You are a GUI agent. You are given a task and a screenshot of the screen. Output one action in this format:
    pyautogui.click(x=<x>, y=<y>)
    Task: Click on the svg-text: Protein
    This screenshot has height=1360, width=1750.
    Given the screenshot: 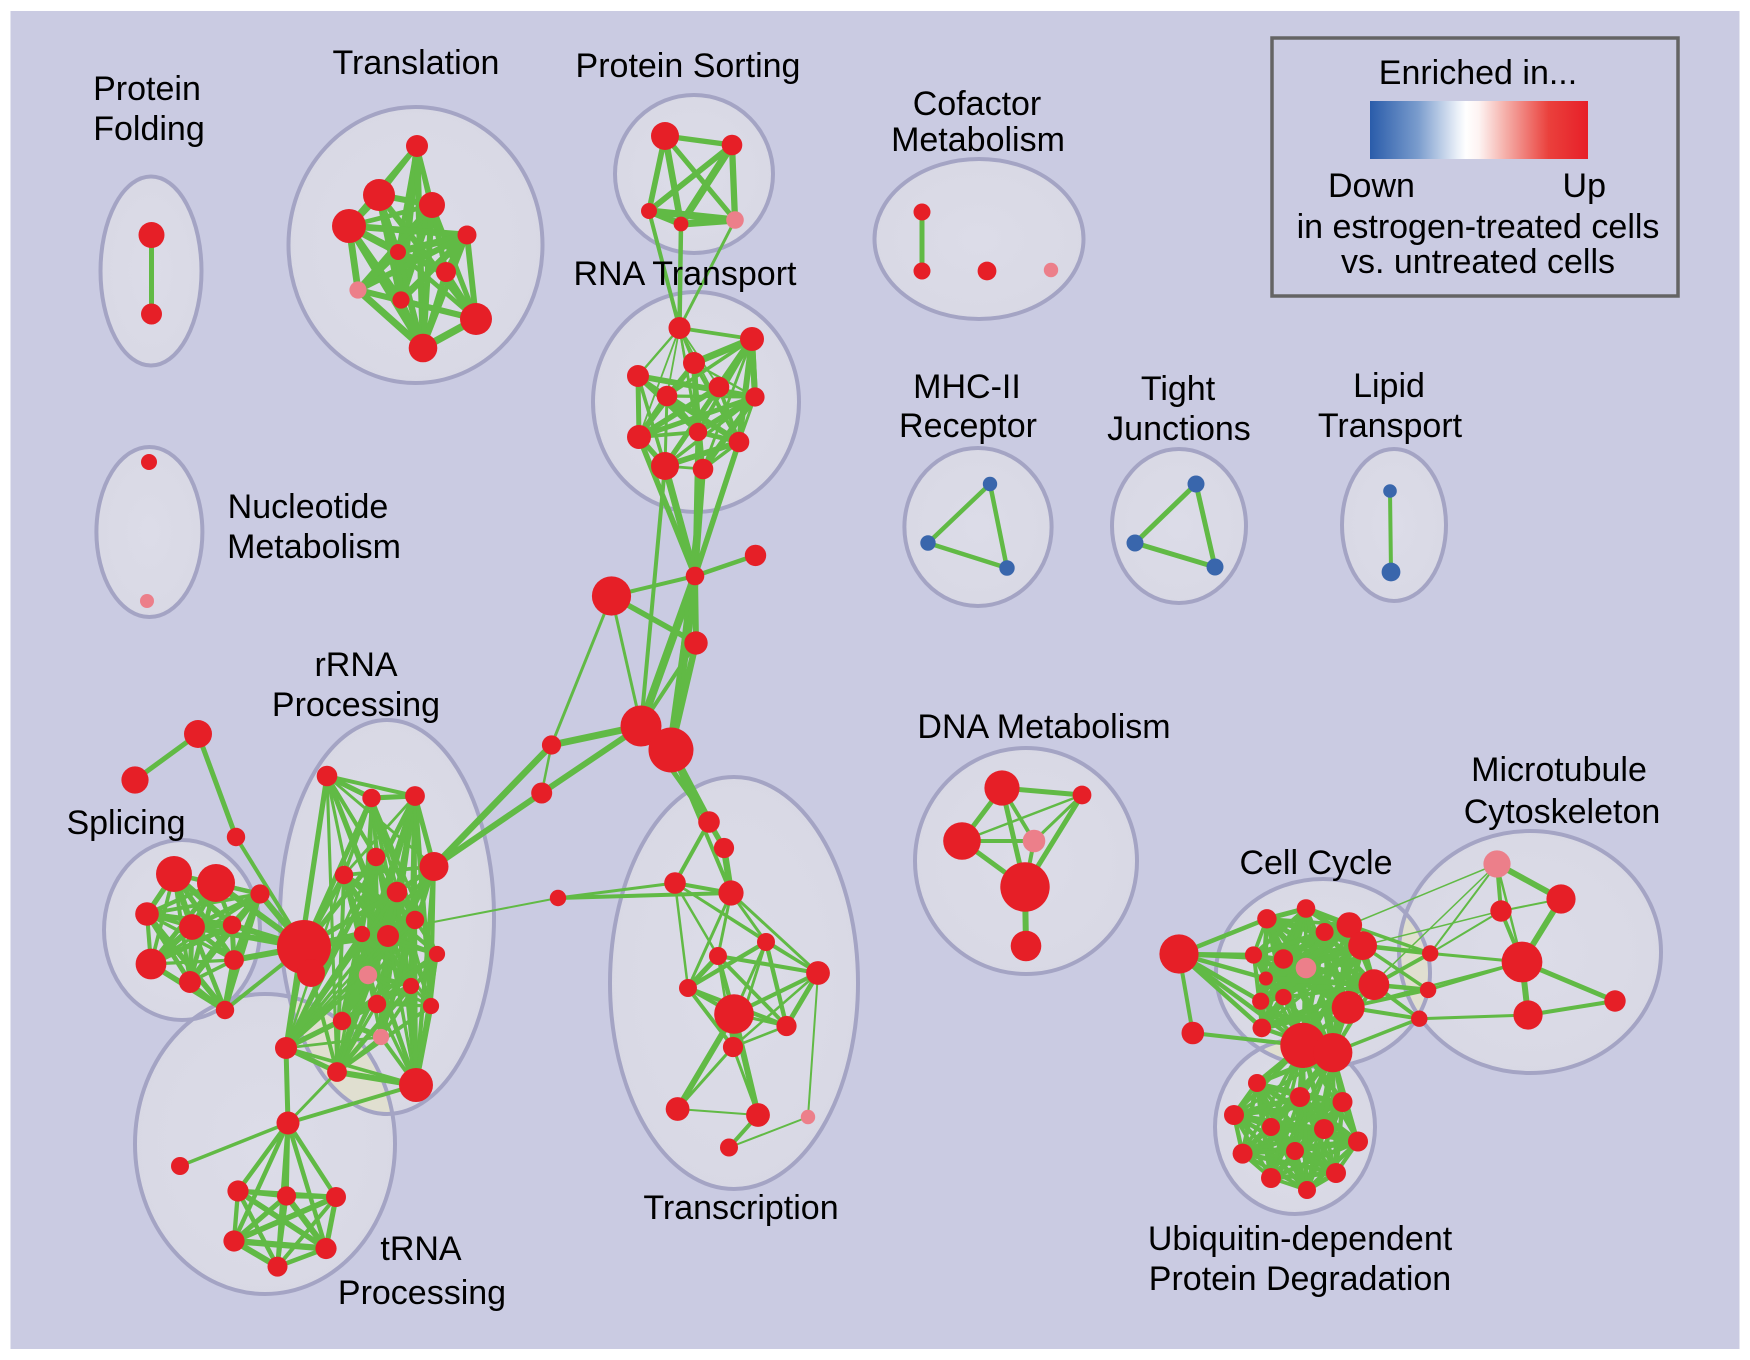 What is the action you would take?
    pyautogui.click(x=147, y=89)
    